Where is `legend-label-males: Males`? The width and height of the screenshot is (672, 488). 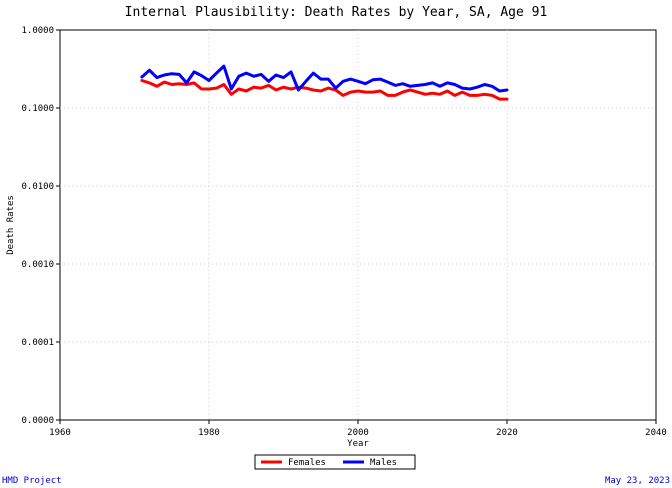 legend-label-males: Males is located at coordinates (383, 463).